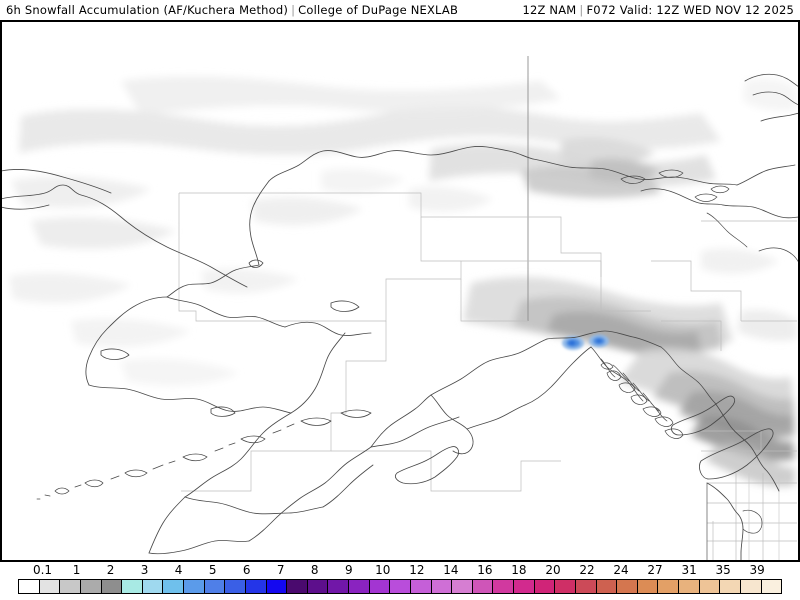 The image size is (800, 600). What do you see at coordinates (599, 341) in the screenshot?
I see `max-blob-2-core` at bounding box center [599, 341].